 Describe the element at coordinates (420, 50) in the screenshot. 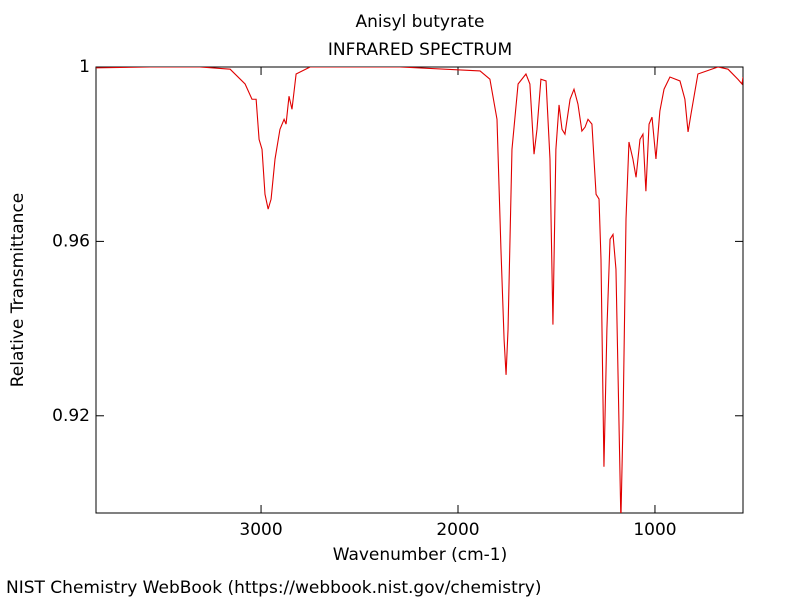

I see `chart-subtitle: INFRARED SPECTRUM` at that location.